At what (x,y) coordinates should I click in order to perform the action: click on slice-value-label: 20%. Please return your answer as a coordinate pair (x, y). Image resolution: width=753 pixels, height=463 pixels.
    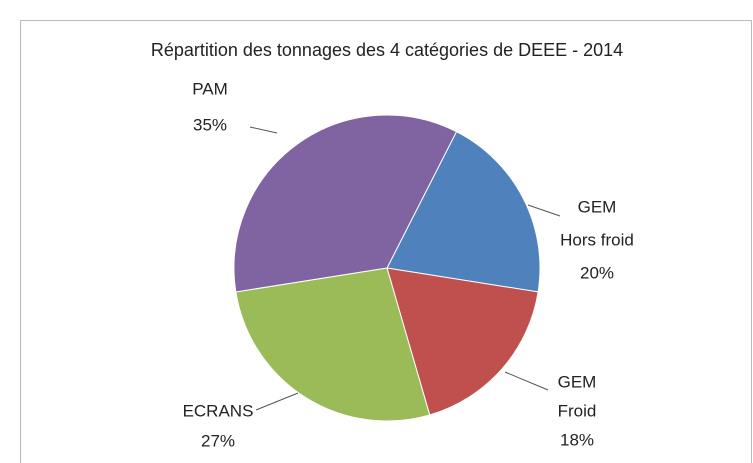
    Looking at the image, I should click on (597, 272).